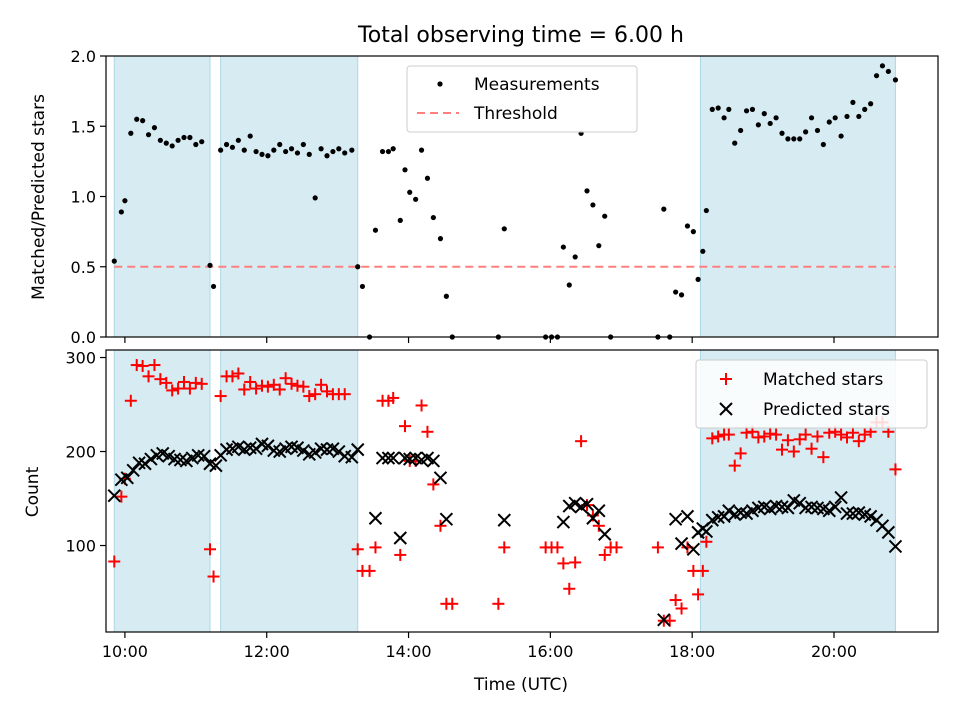 Image resolution: width=960 pixels, height=720 pixels. What do you see at coordinates (83, 126) in the screenshot?
I see `top-y-tick-label: 1.5` at bounding box center [83, 126].